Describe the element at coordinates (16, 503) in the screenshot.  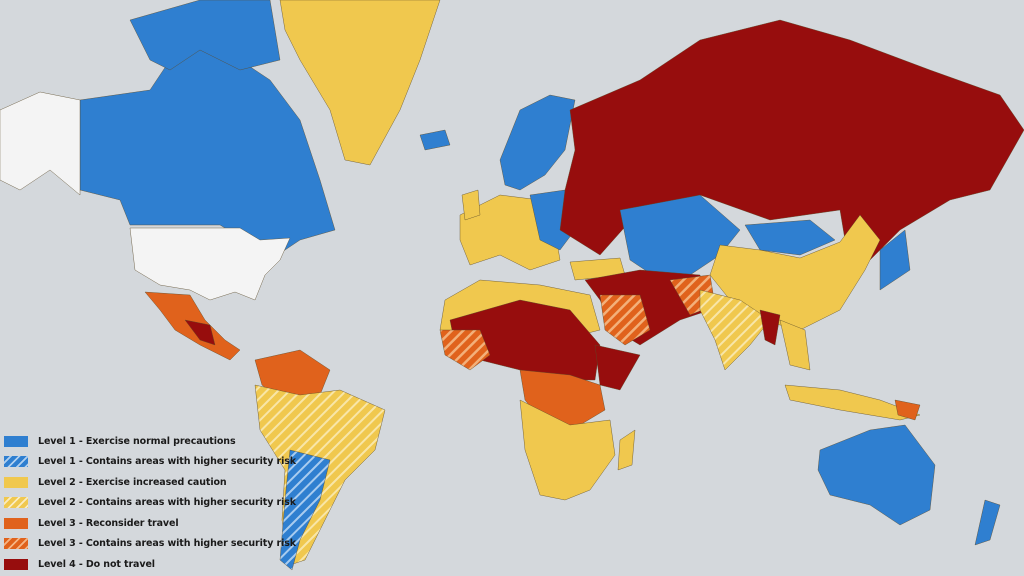
I see `swatch-level2-hatched` at that location.